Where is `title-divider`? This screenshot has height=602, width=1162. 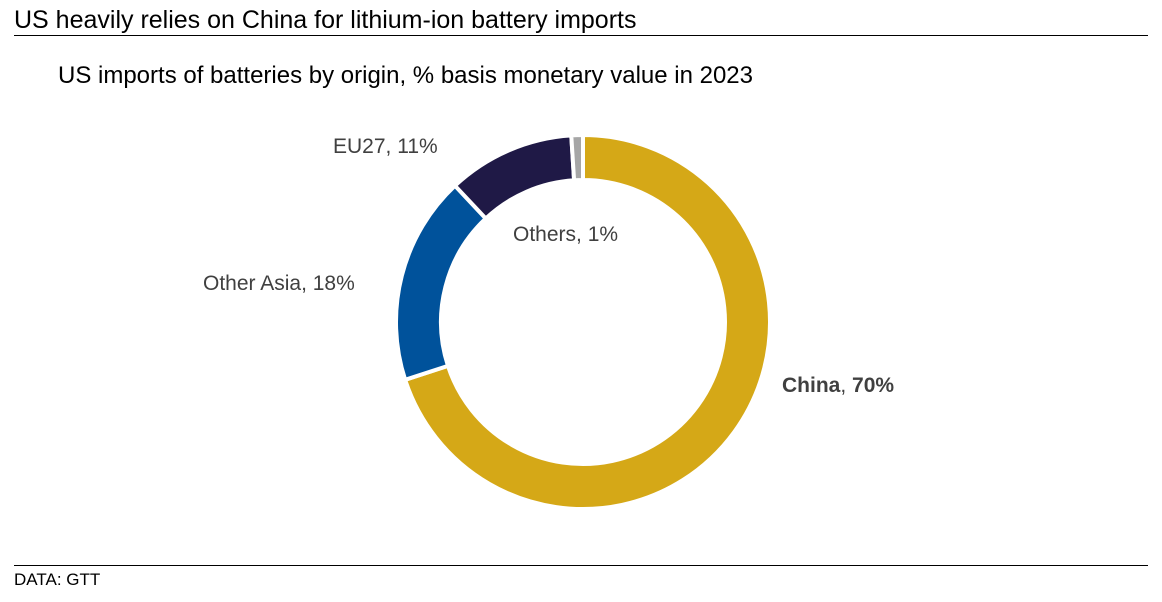 title-divider is located at coordinates (581, 35).